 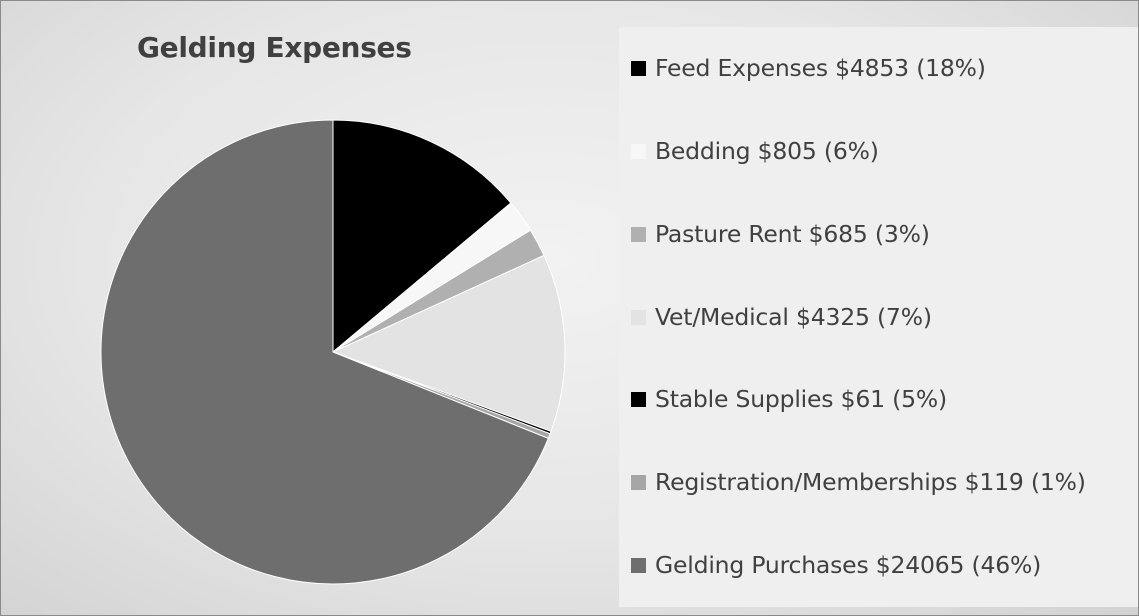 What do you see at coordinates (870, 482) in the screenshot?
I see `legend-label: Registration/Memberships $119 (1%)` at bounding box center [870, 482].